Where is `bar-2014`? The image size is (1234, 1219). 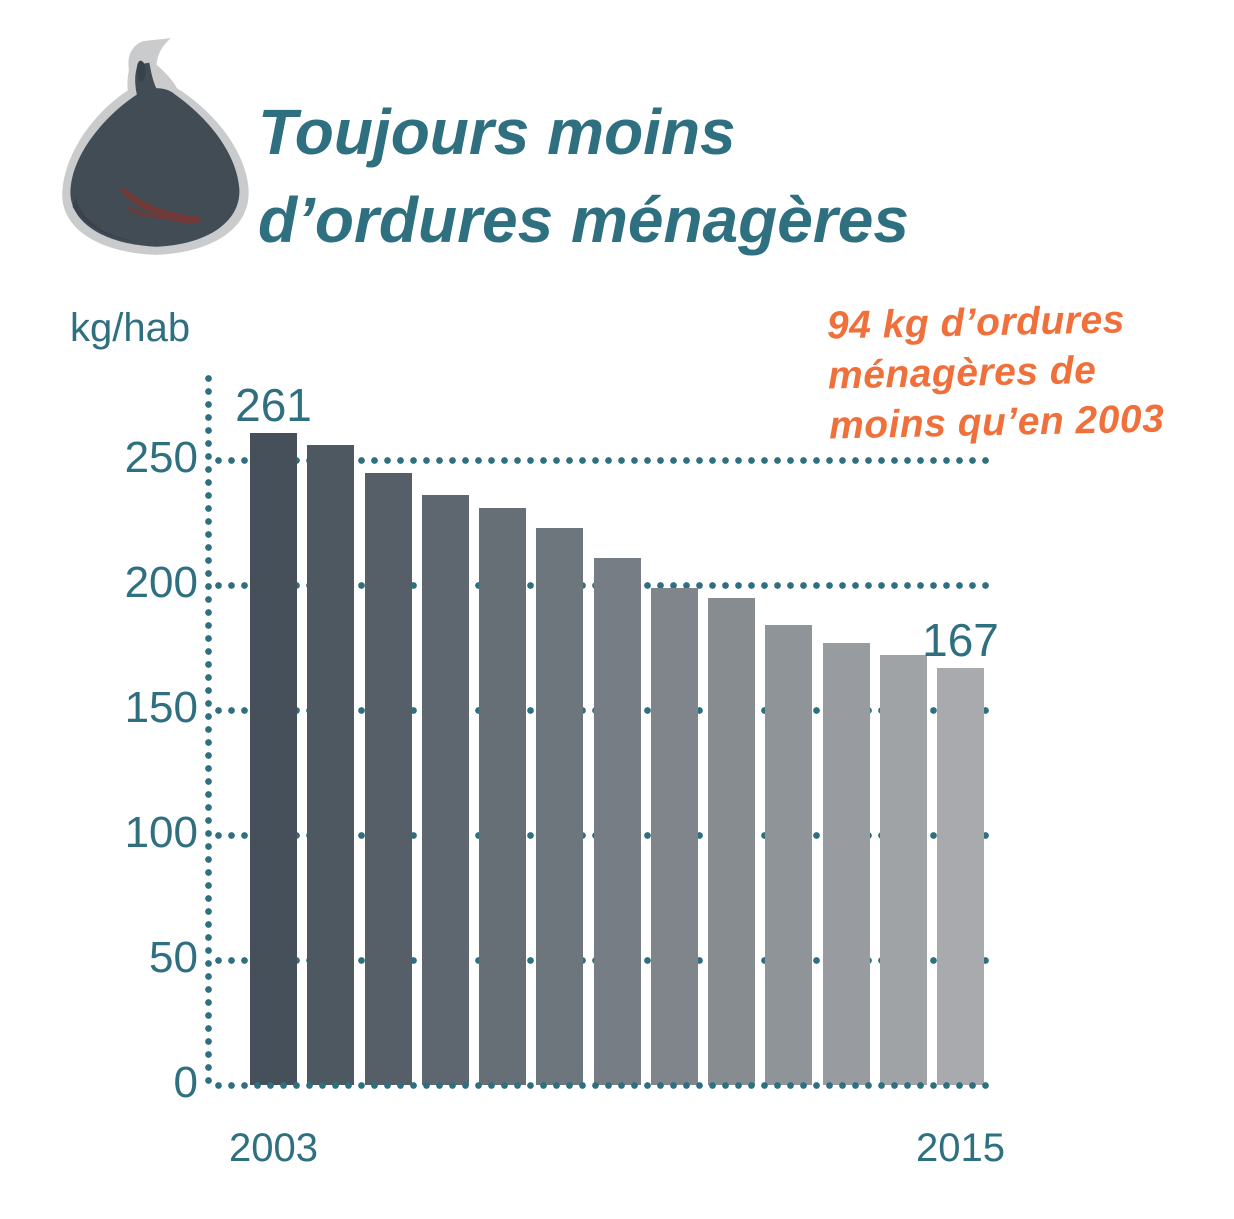 bar-2014 is located at coordinates (903, 870).